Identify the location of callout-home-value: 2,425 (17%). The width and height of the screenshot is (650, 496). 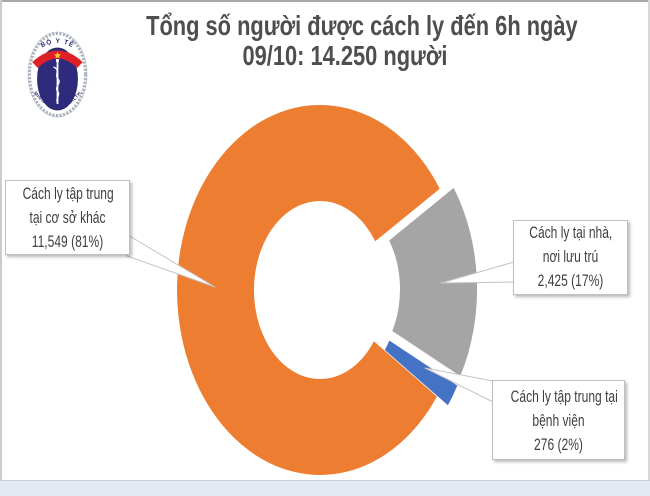
(570, 281).